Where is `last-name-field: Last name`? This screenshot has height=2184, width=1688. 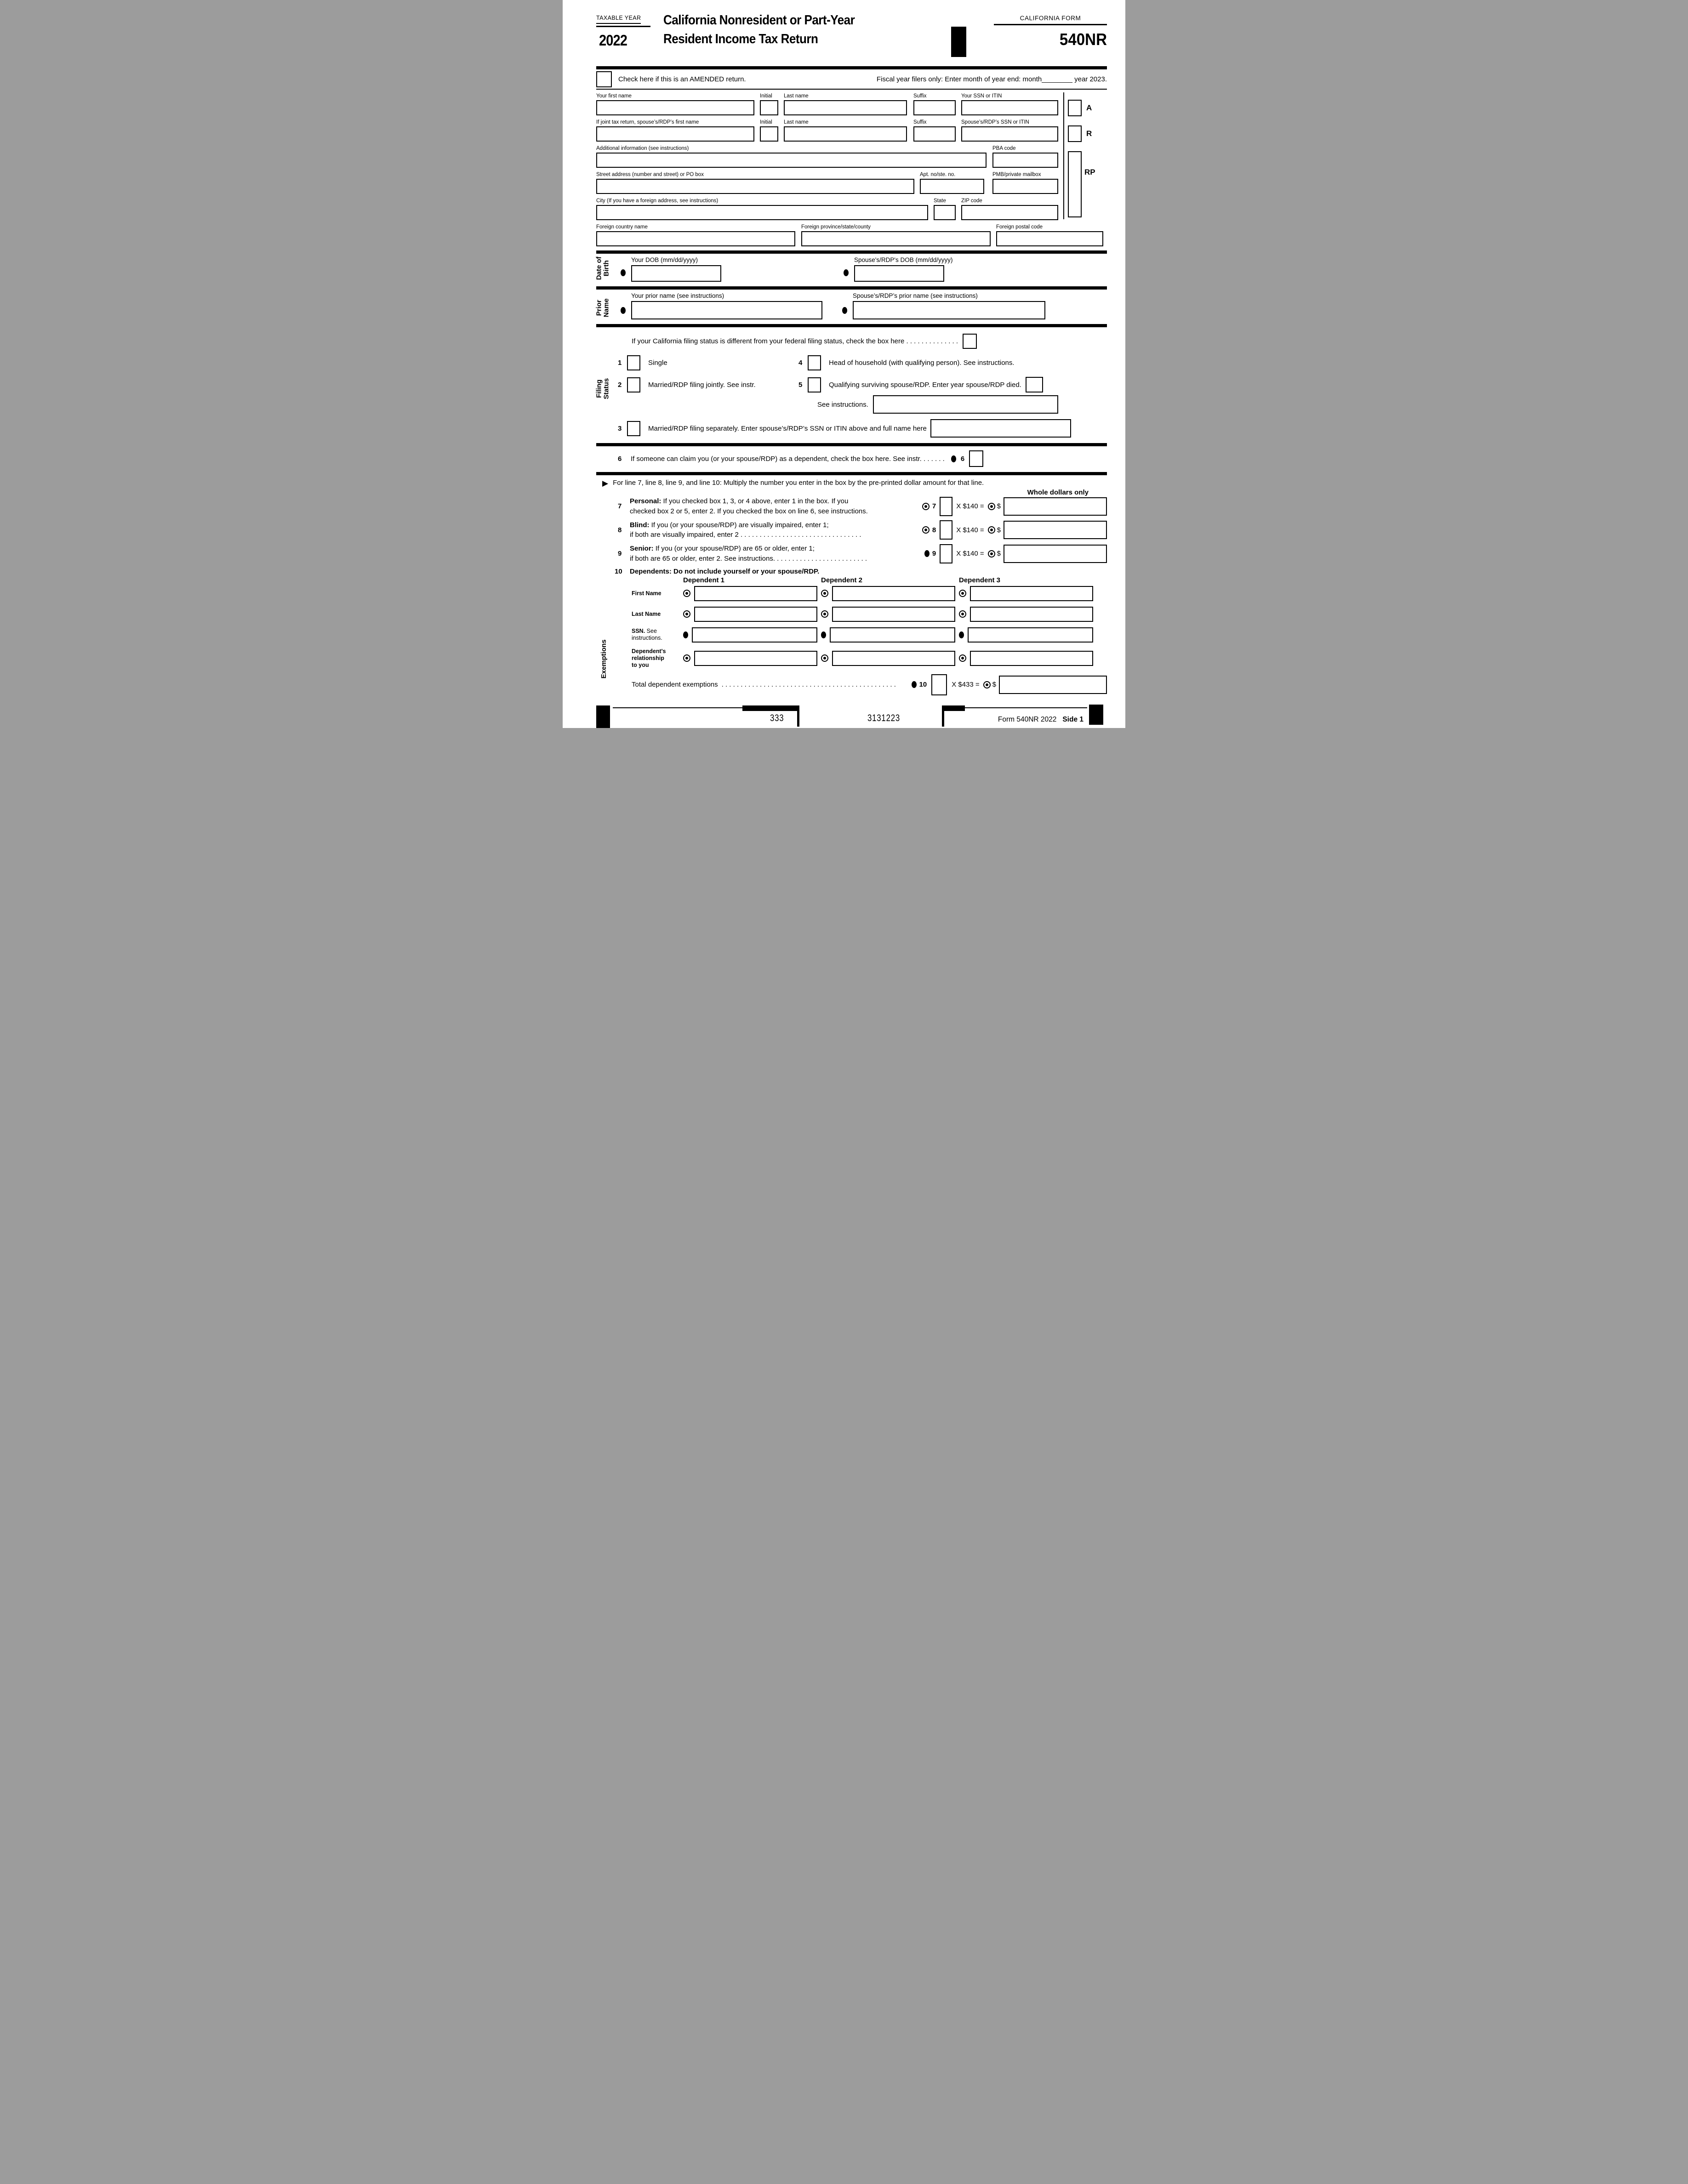 last-name-field: Last name is located at coordinates (846, 104).